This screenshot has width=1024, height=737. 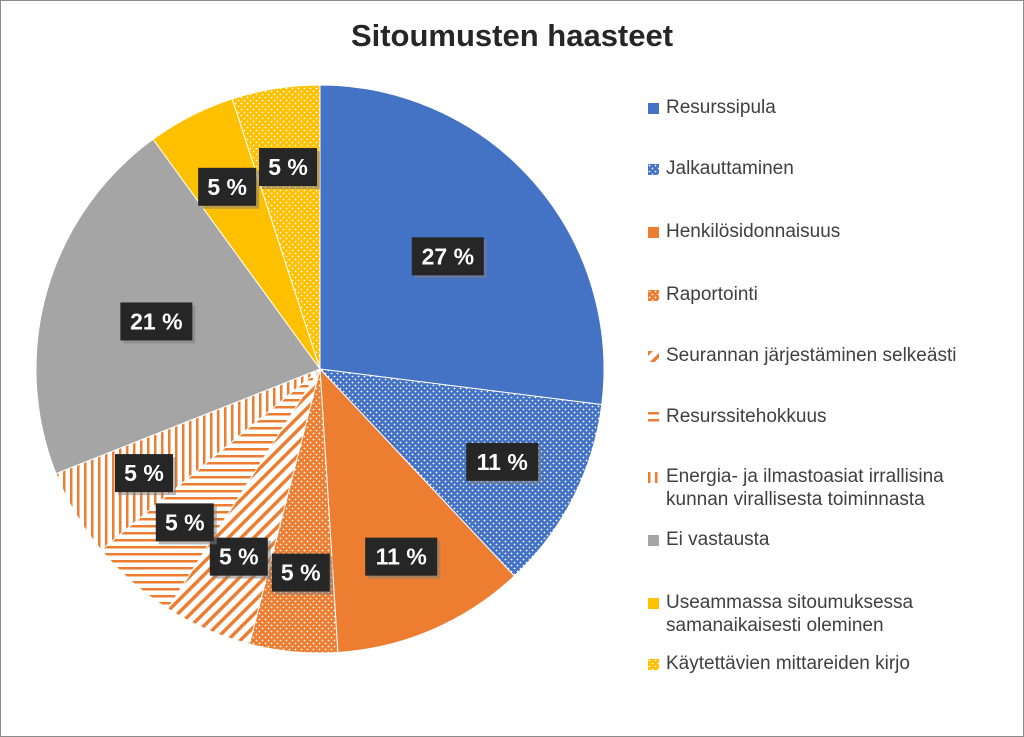 What do you see at coordinates (746, 416) in the screenshot?
I see `legend-label: Resurssitehokkuus` at bounding box center [746, 416].